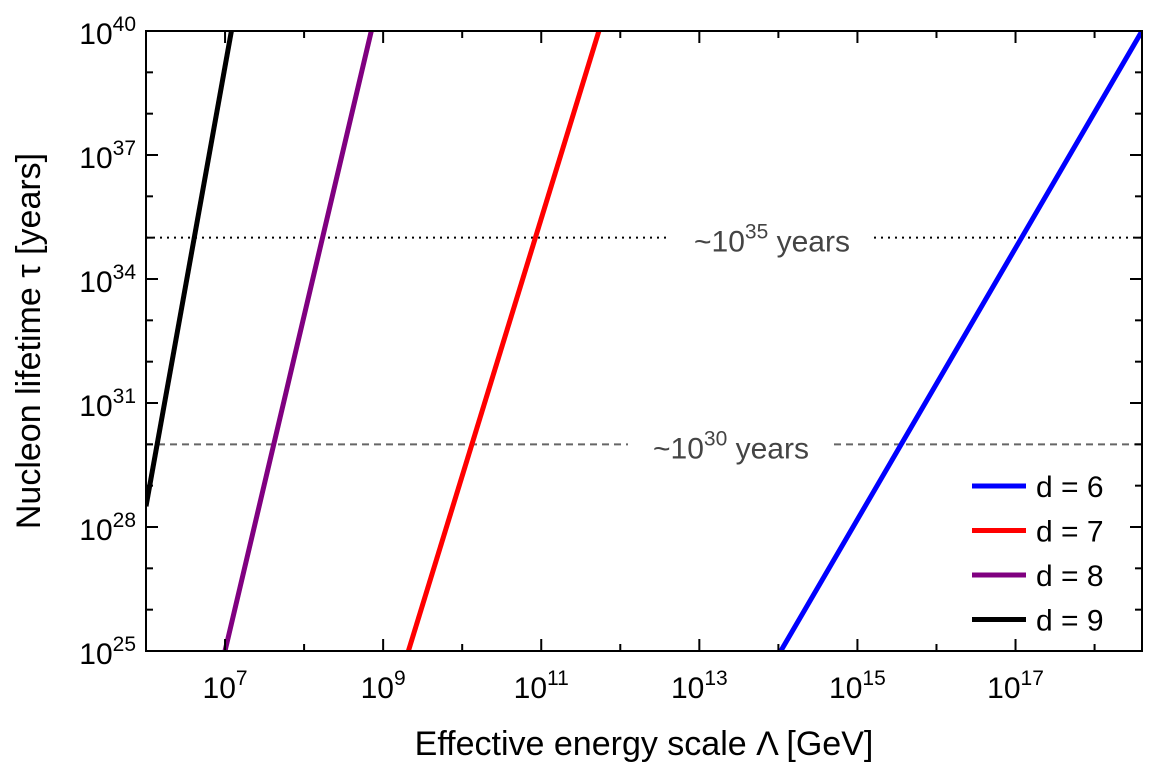 The width and height of the screenshot is (1171, 768). Describe the element at coordinates (1032, 678) in the screenshot. I see `x-tick-exponent: 17` at that location.